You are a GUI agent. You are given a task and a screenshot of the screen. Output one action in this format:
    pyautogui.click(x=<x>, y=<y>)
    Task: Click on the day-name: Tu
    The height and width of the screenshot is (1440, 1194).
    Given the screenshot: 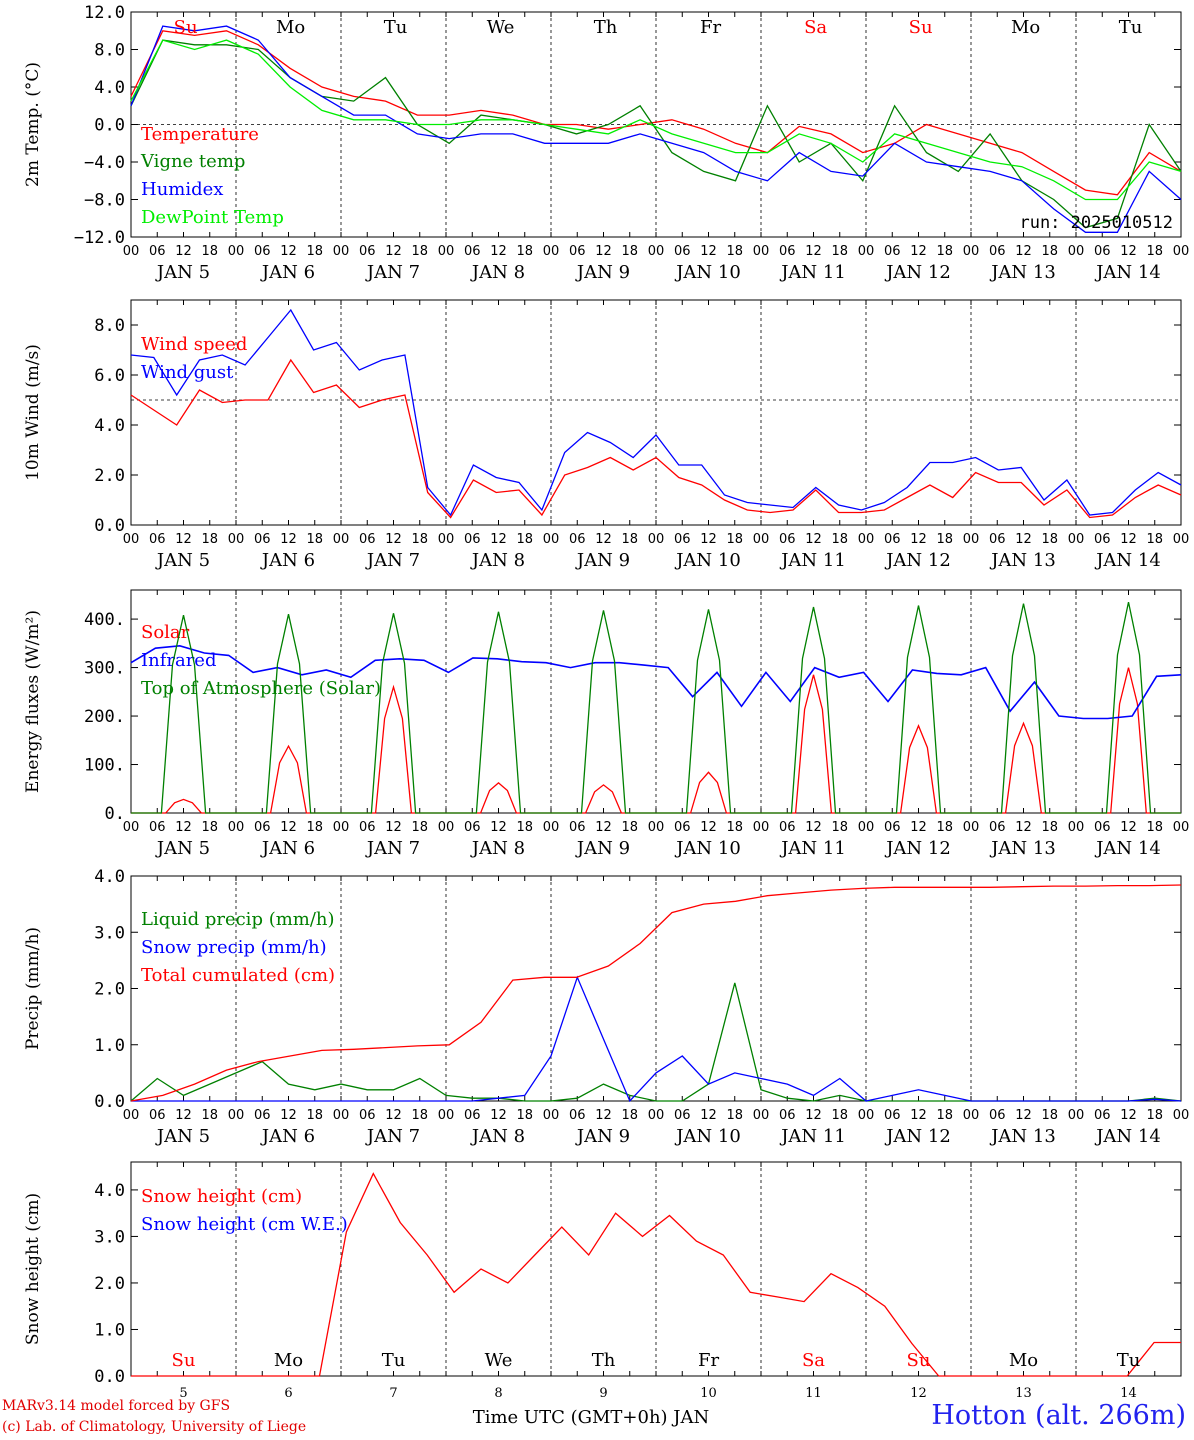 What is the action you would take?
    pyautogui.click(x=394, y=1360)
    